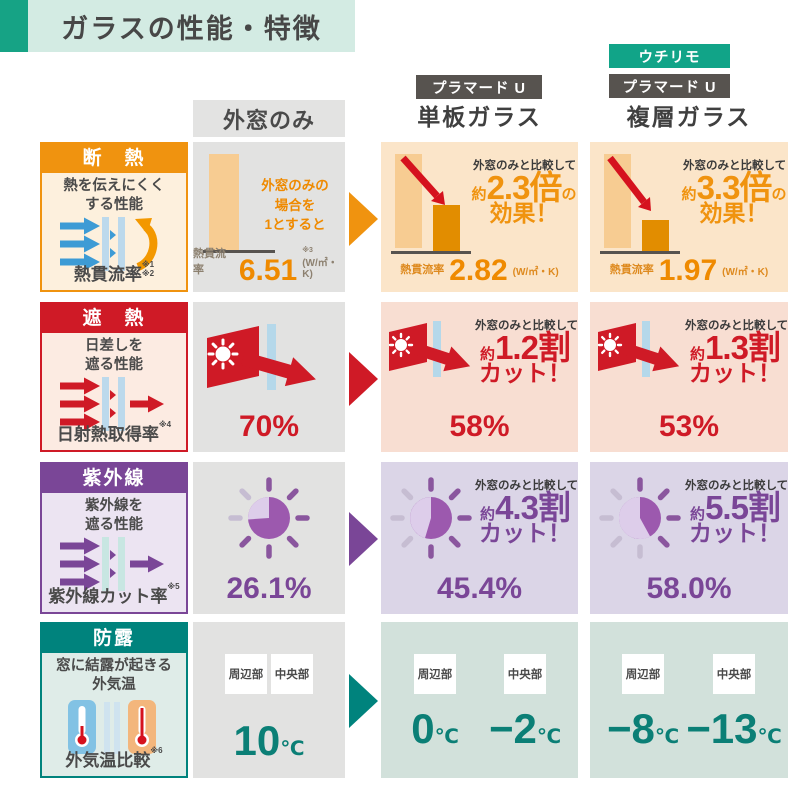 The width and height of the screenshot is (800, 800). Describe the element at coordinates (295, 185) in the screenshot. I see `baseline-note-line1: 外窓のみの` at that location.